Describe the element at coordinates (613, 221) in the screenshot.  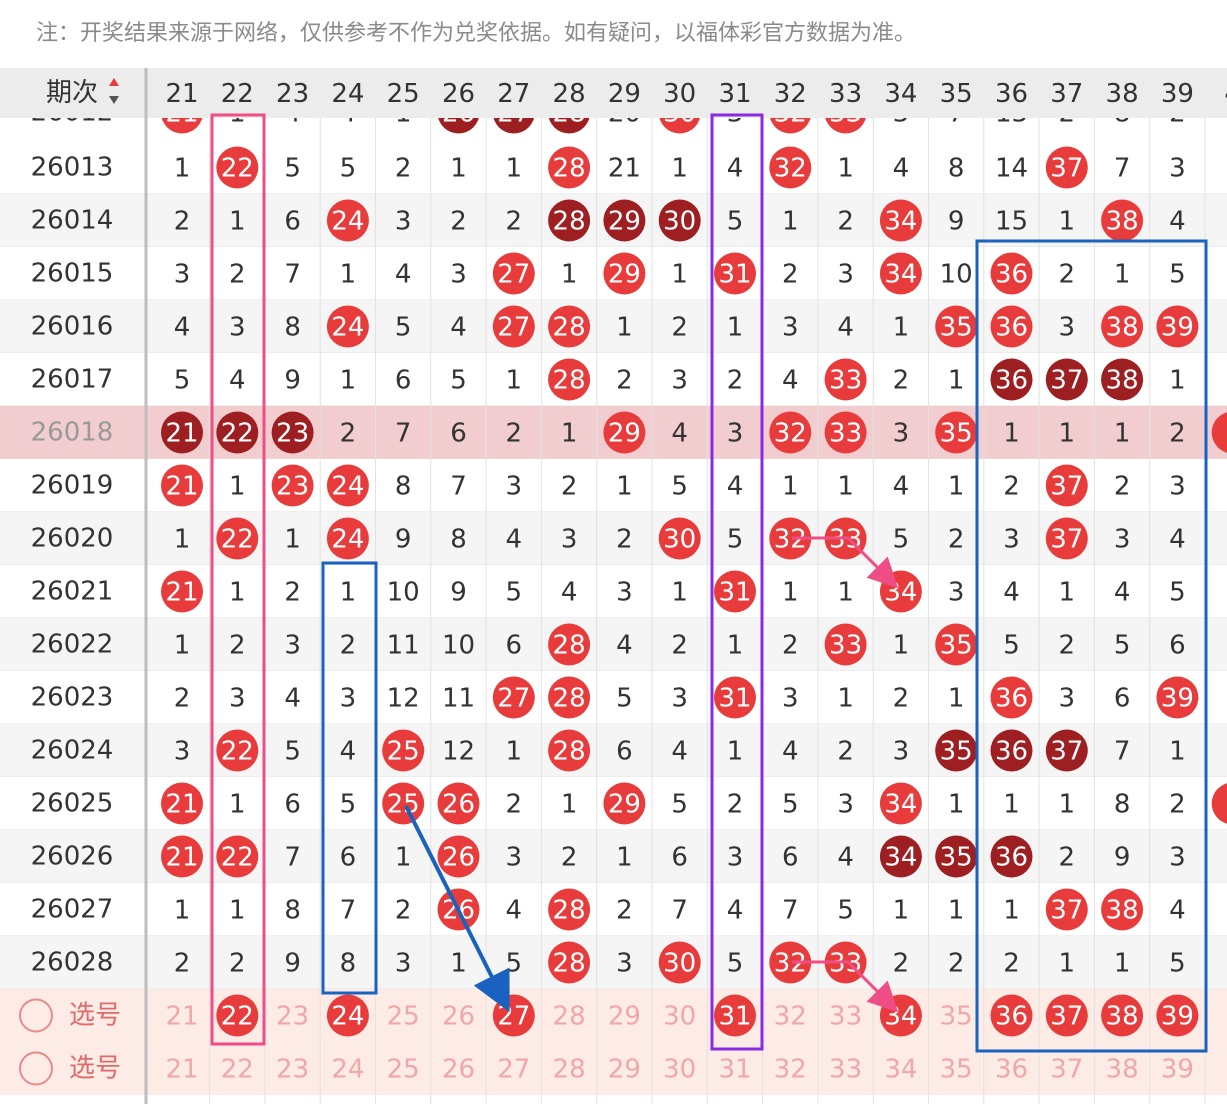
I see `table-row: 26014 2 1 6 24 3 2 2 28 29 30 5 1 2 34 9 15 1 38 4 1` at that location.